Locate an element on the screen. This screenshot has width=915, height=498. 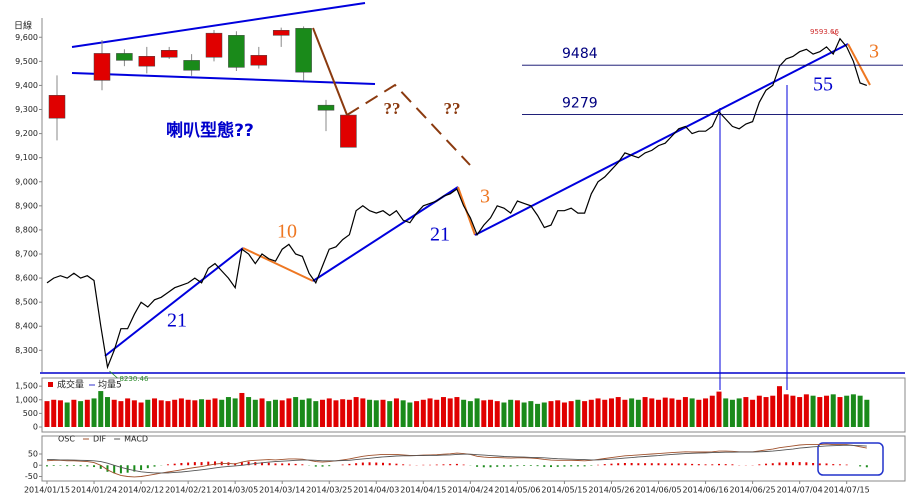
y-tick-label: 500 is located at coordinates (30, 413).